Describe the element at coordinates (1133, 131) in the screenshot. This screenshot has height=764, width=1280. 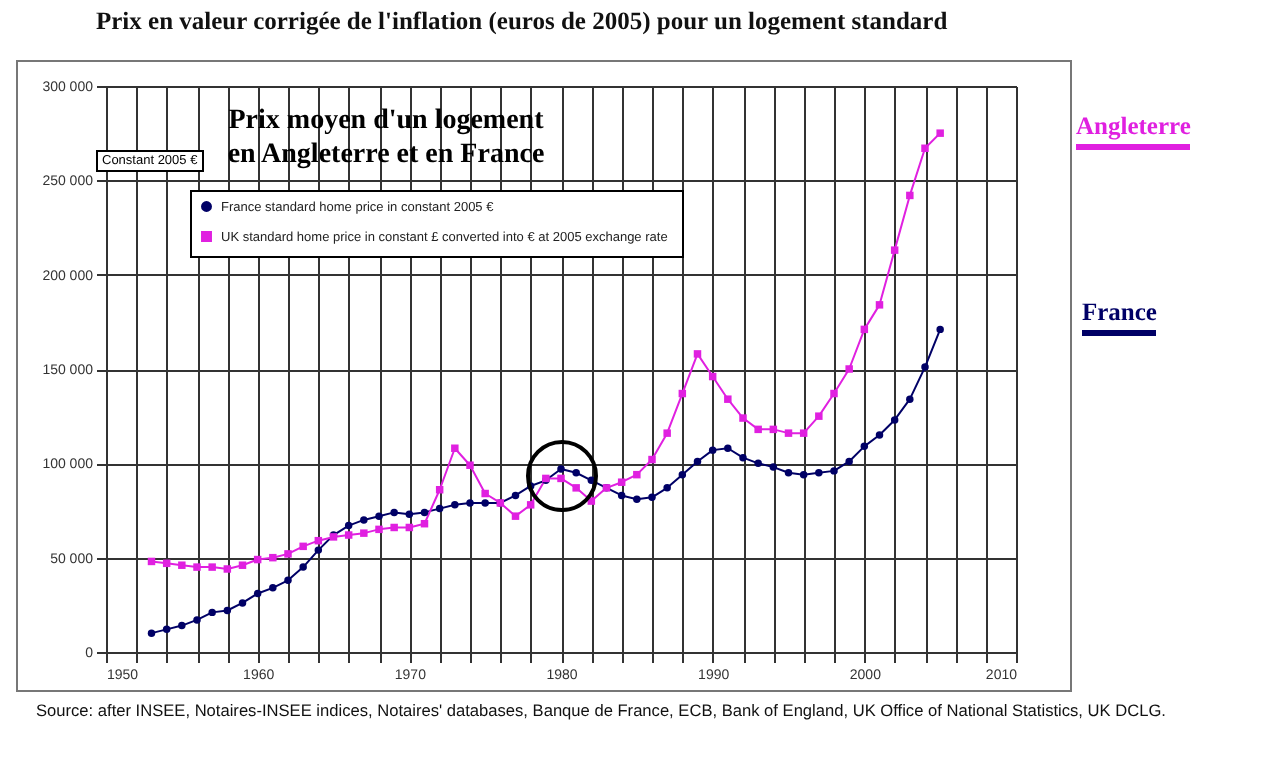
I see `text: Angleterre` at that location.